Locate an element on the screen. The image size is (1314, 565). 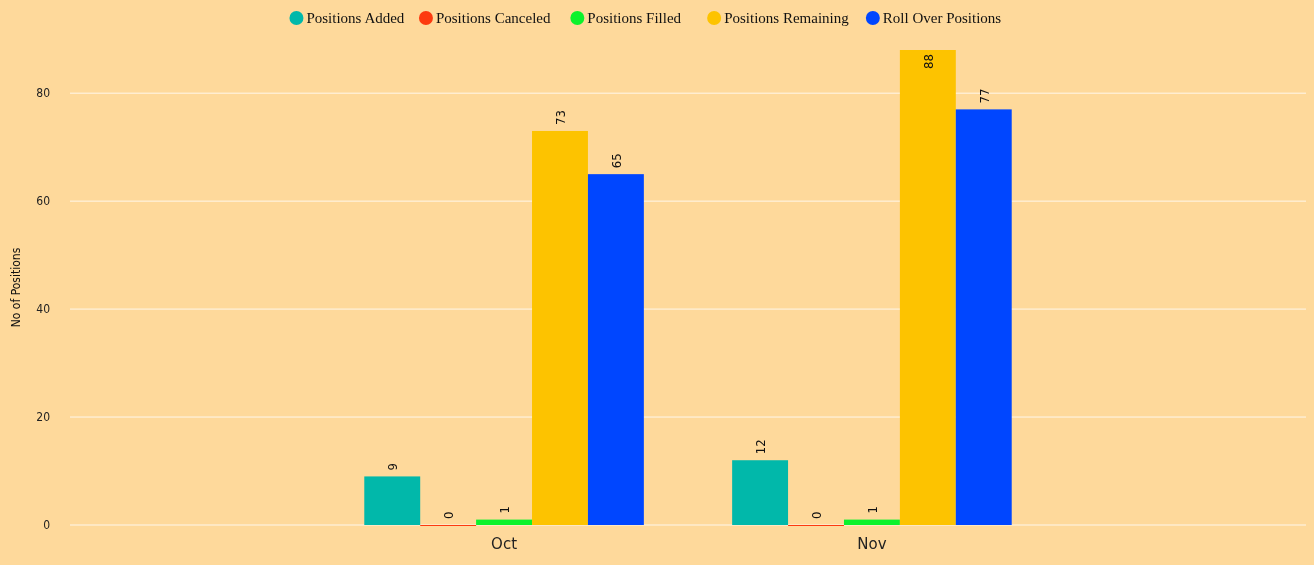
x-tick-label: Oct is located at coordinates (504, 544).